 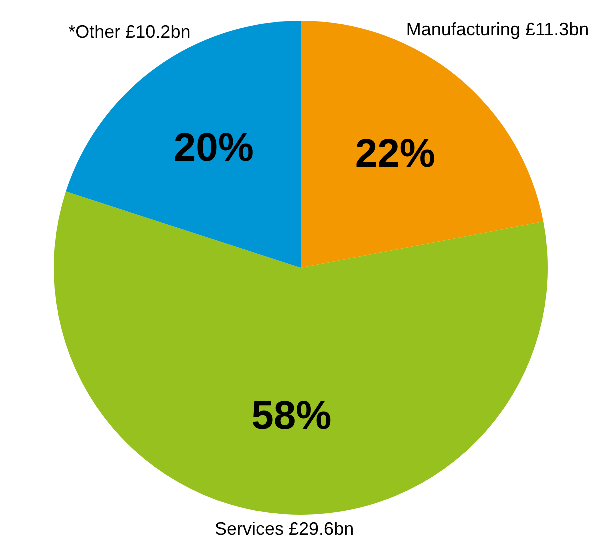 I want to click on slice-label: *Other £10.2bn, so click(x=129, y=32).